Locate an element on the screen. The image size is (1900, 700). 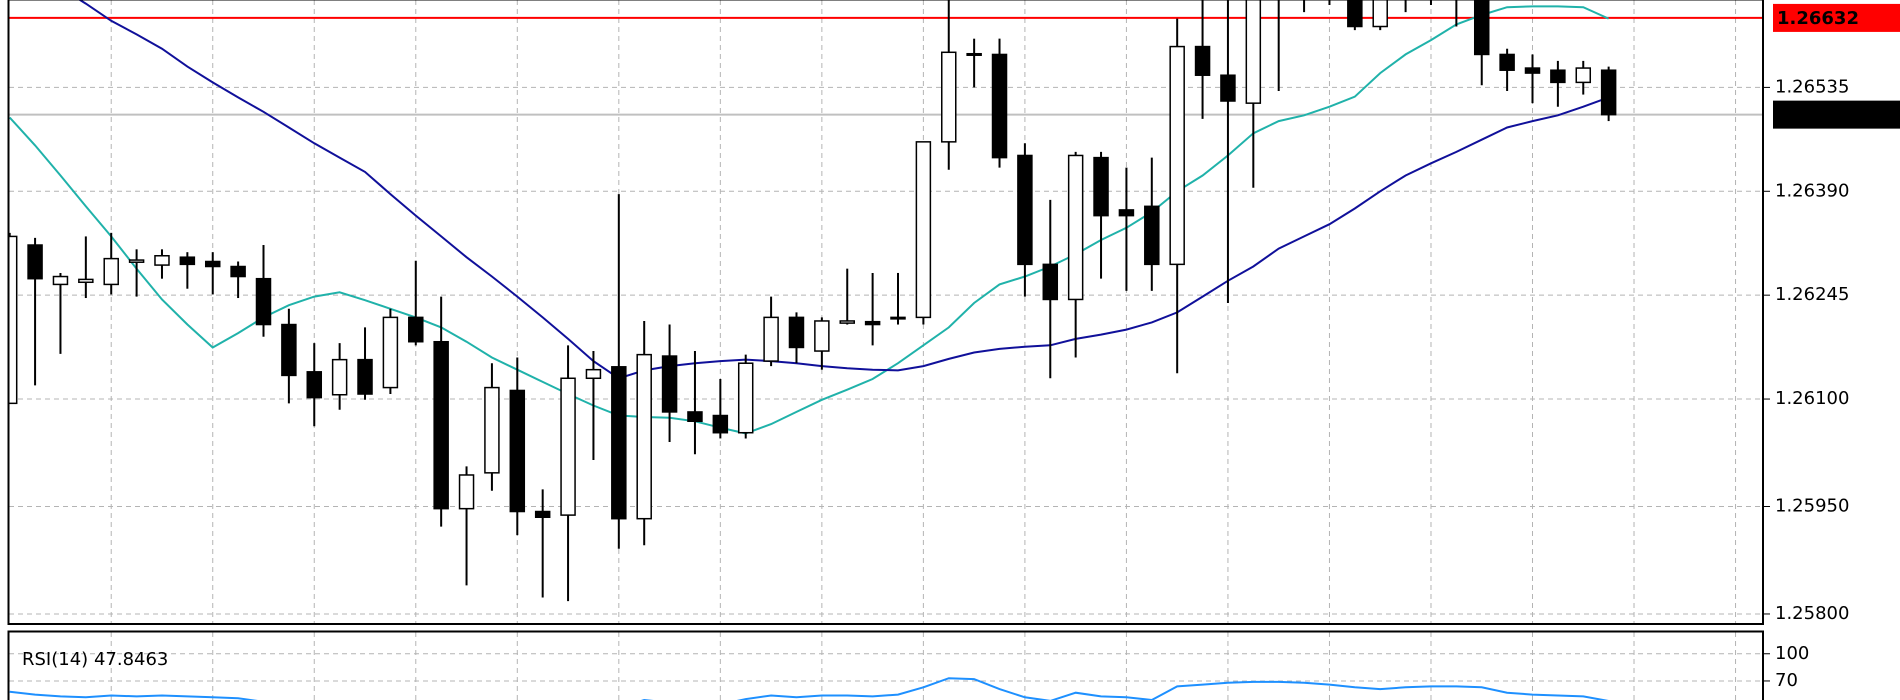
price-label: 1.26632 is located at coordinates (1818, 18).